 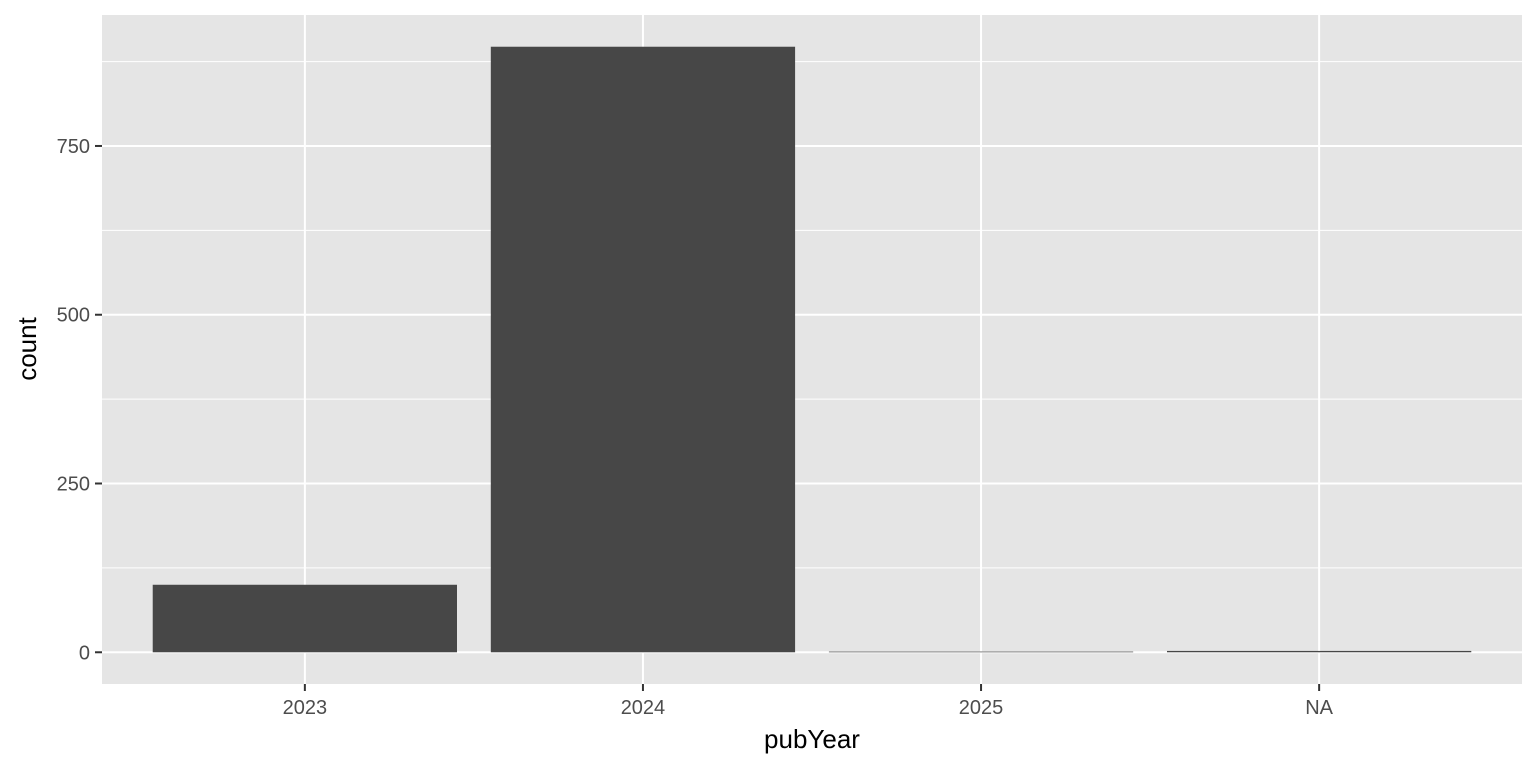 I want to click on y-tick-label: 0, so click(x=84, y=653).